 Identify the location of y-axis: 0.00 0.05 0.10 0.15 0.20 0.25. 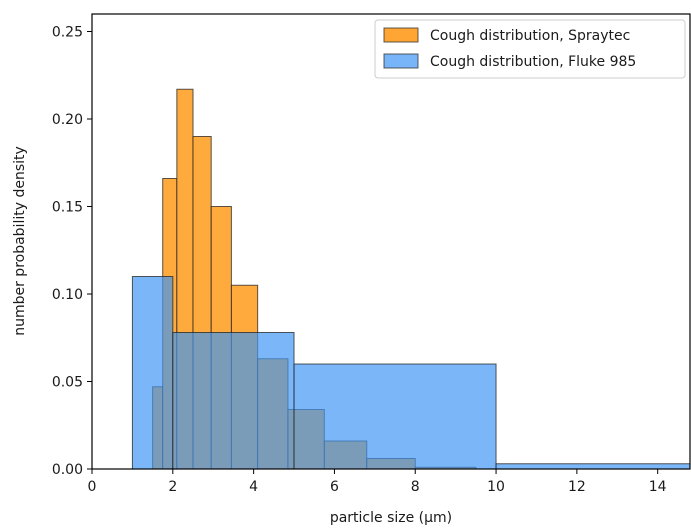
(72, 251).